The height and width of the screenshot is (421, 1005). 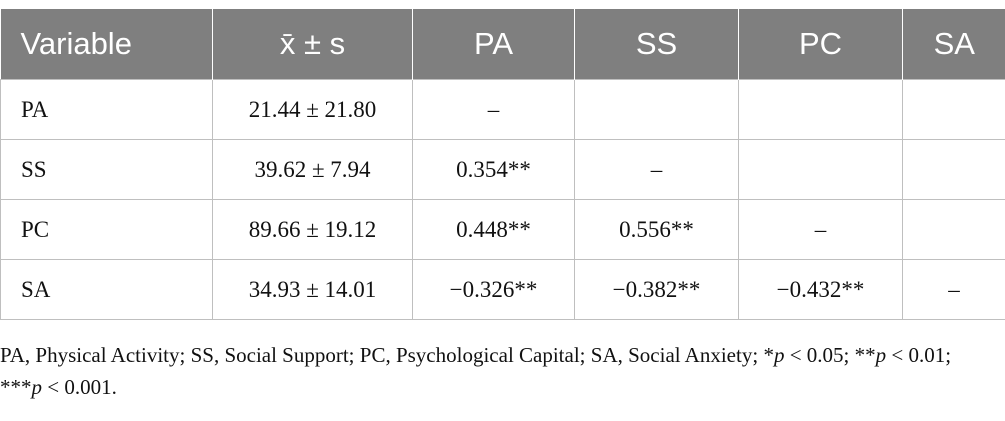 What do you see at coordinates (820, 289) in the screenshot?
I see `cell-pc: −0.432**` at bounding box center [820, 289].